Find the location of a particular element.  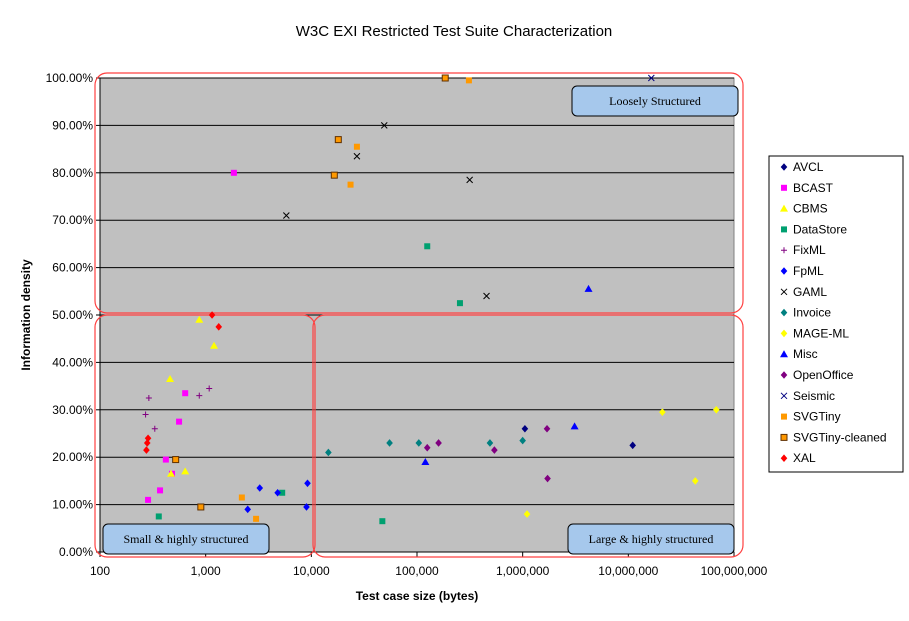

y-tick-label: 20.00% is located at coordinates (72, 457).